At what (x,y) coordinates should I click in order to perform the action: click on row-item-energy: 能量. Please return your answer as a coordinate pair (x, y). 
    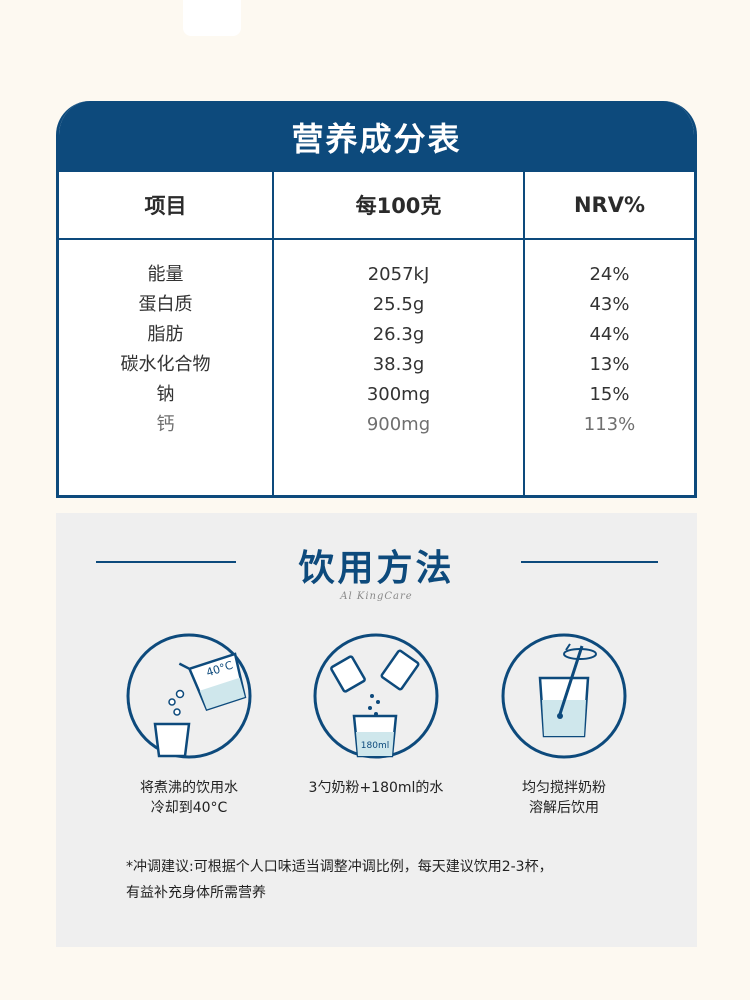
    Looking at the image, I should click on (165, 274).